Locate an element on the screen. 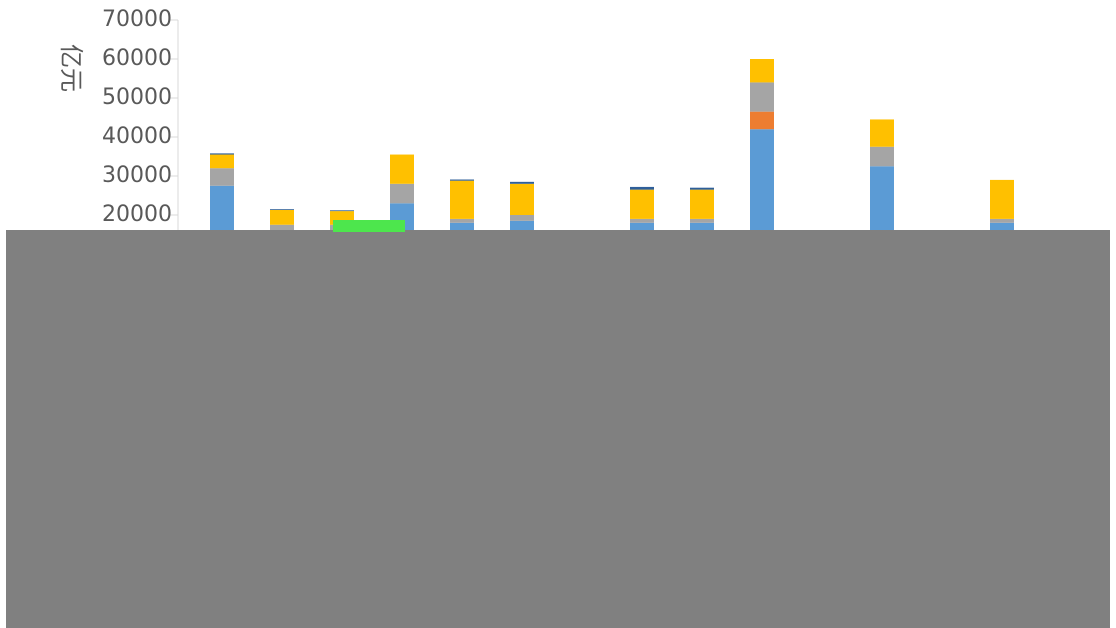  y-tick-label: 70000 is located at coordinates (137, 19).